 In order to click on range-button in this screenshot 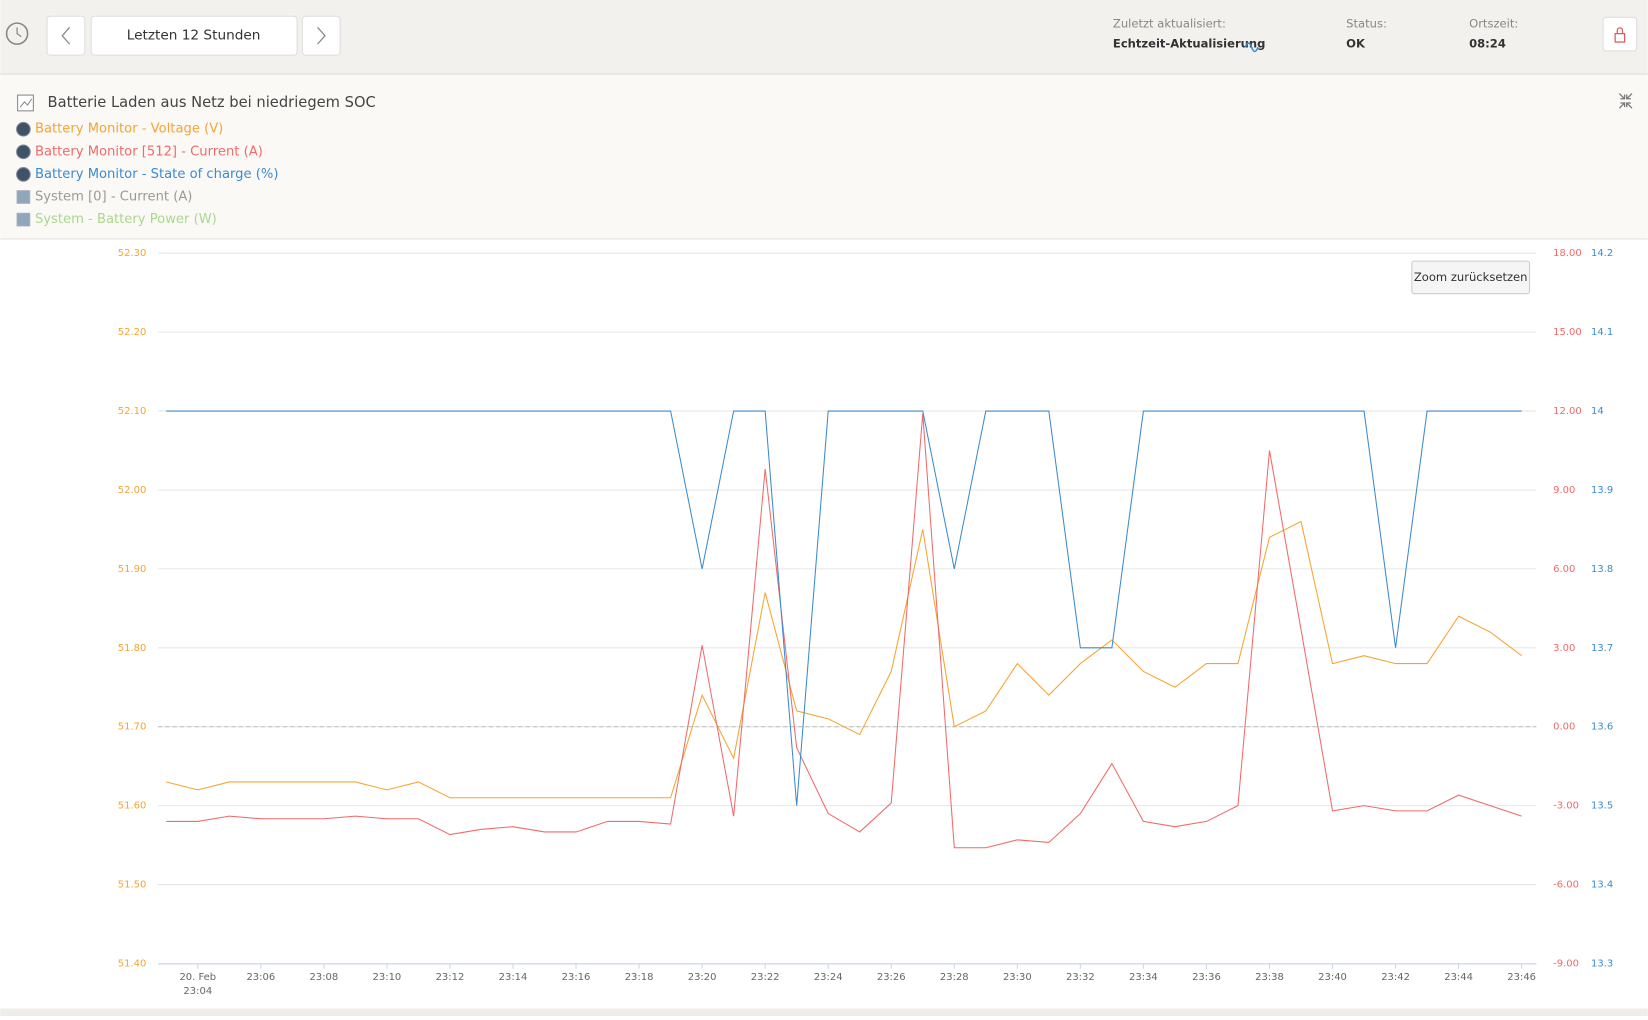, I will do `click(194, 35)`.